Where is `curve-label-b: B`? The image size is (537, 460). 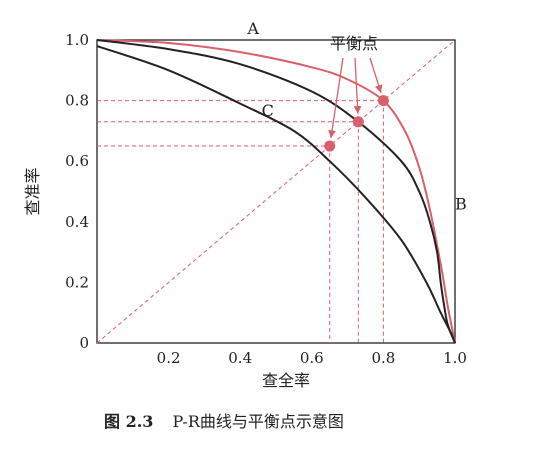 curve-label-b: B is located at coordinates (461, 204).